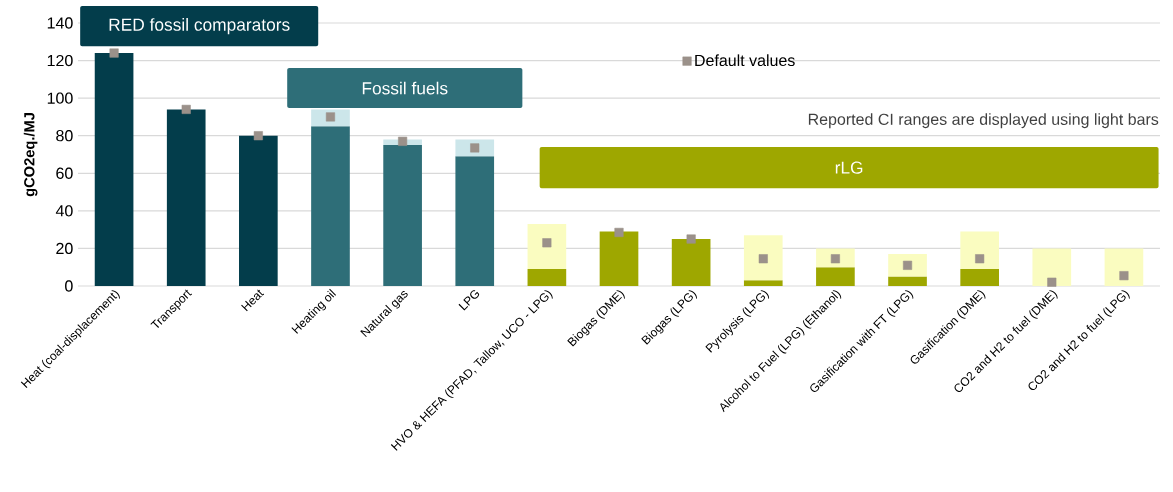 The height and width of the screenshot is (492, 1173). I want to click on y-tick-label: 80, so click(64, 136).